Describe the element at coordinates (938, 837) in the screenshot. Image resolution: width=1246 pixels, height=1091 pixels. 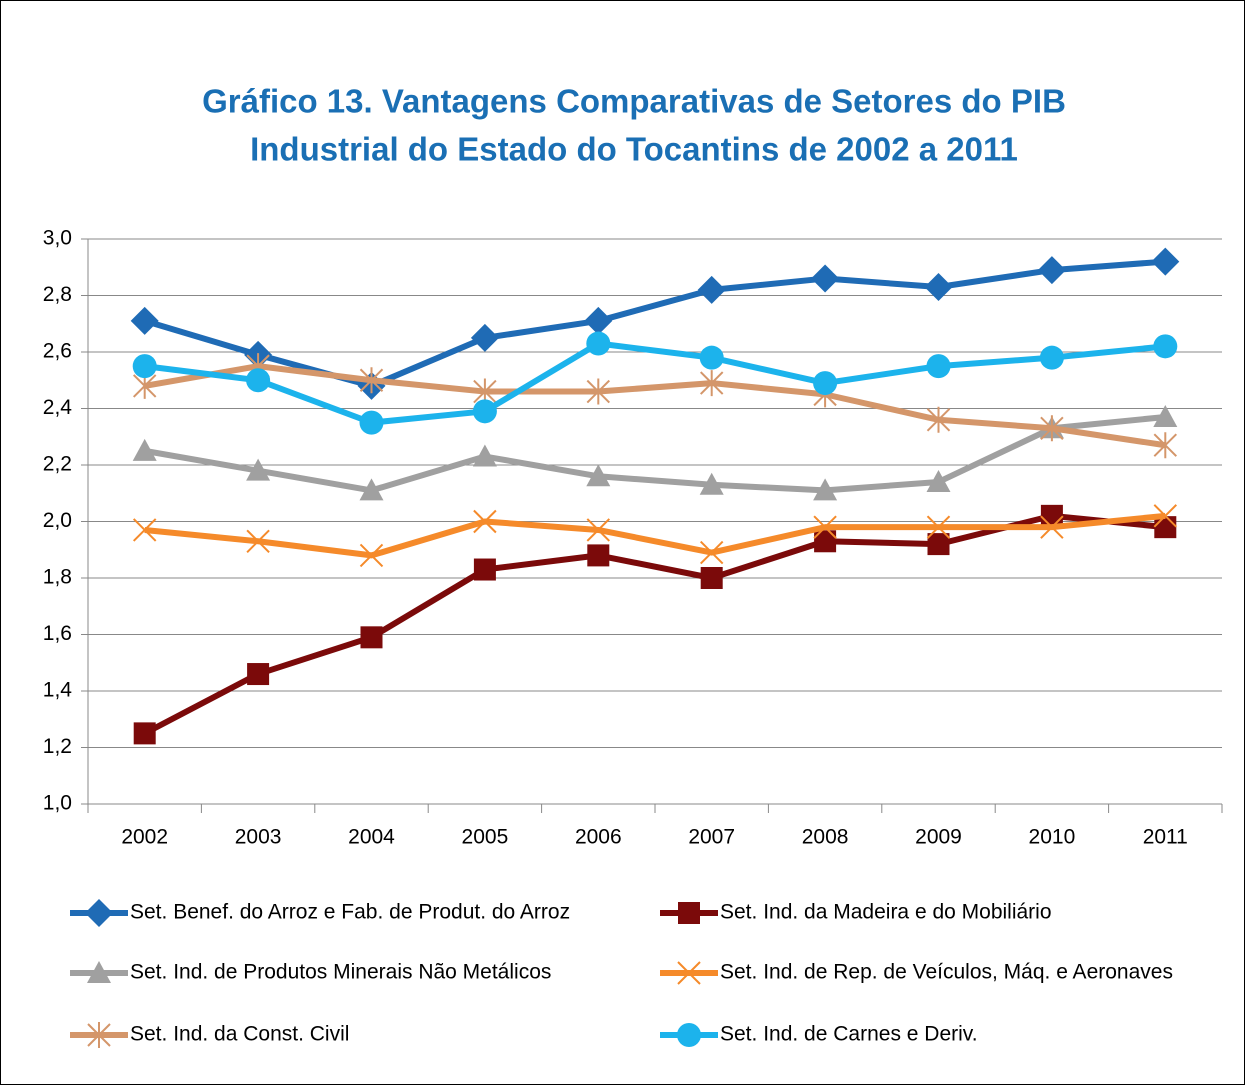
I see `x-tick-label: 2009` at that location.